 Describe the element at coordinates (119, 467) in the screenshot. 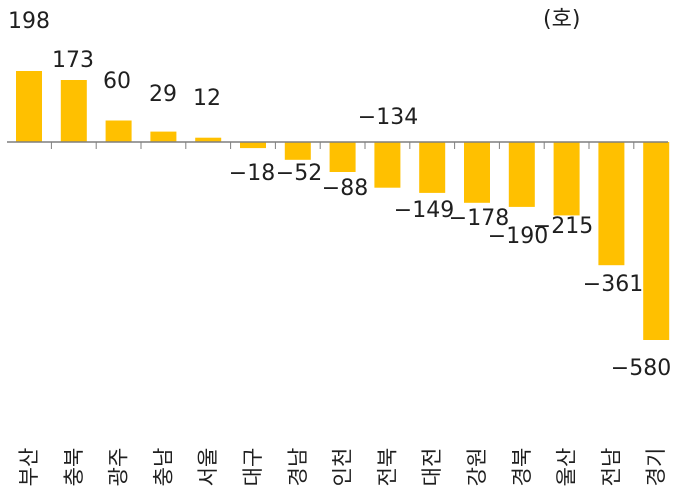

I see `category-label-3: 광주` at that location.